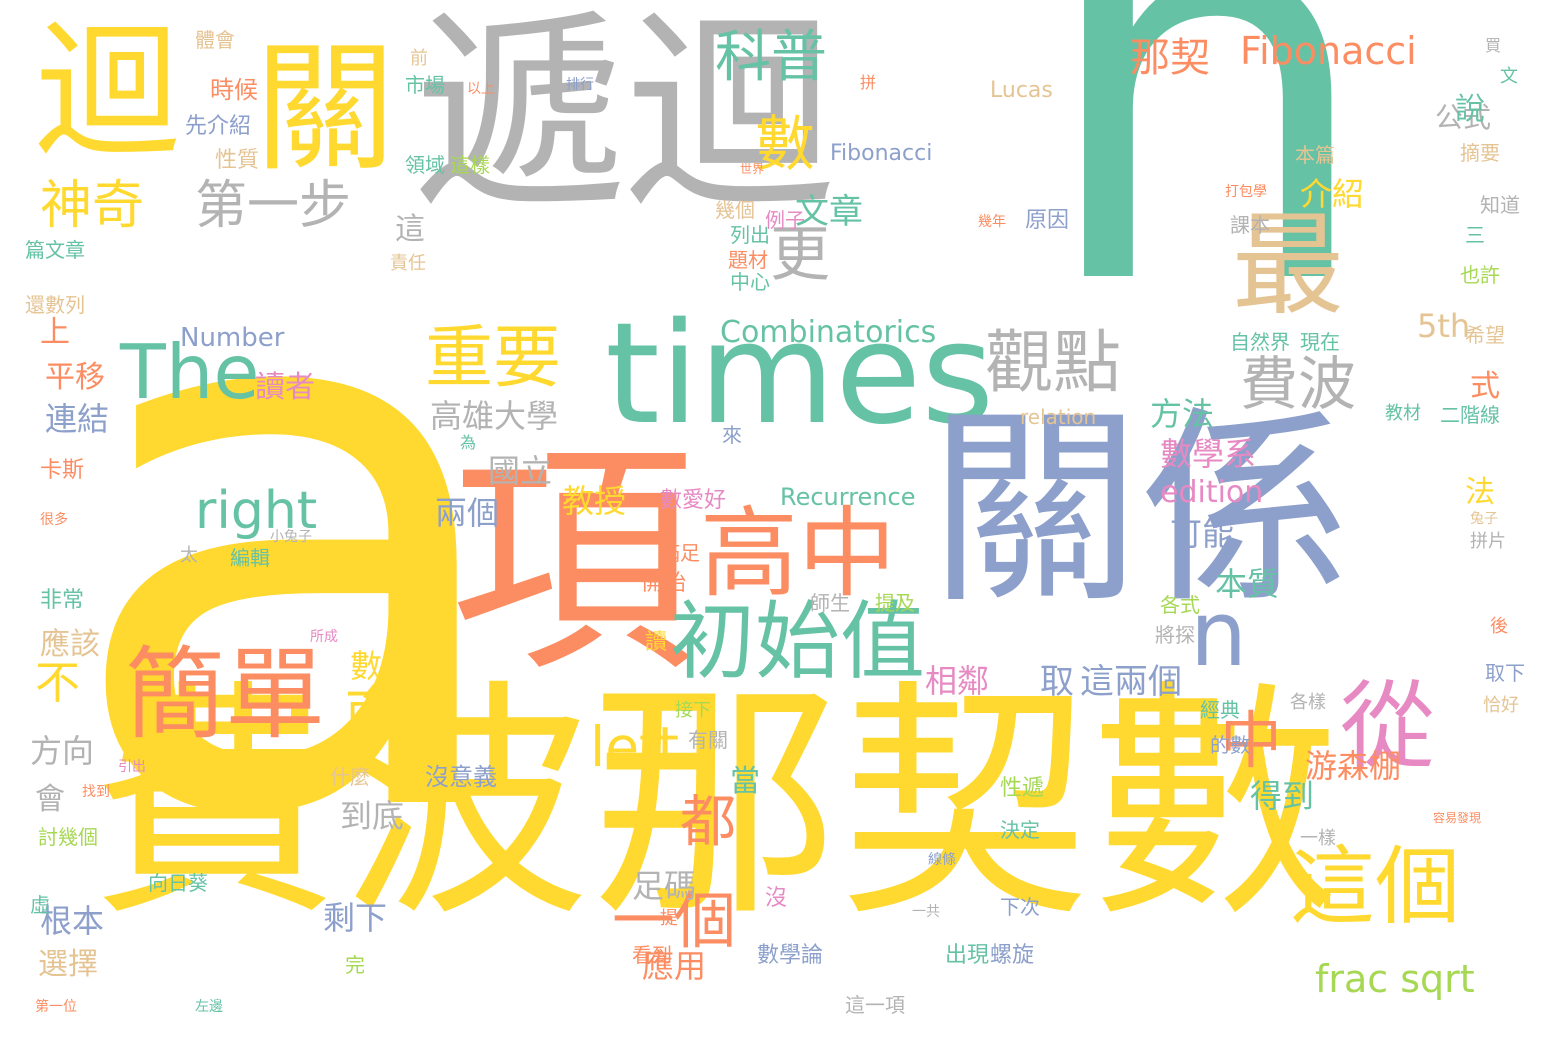  What do you see at coordinates (178, 883) in the screenshot?
I see `cloud-word: 向日葵` at bounding box center [178, 883].